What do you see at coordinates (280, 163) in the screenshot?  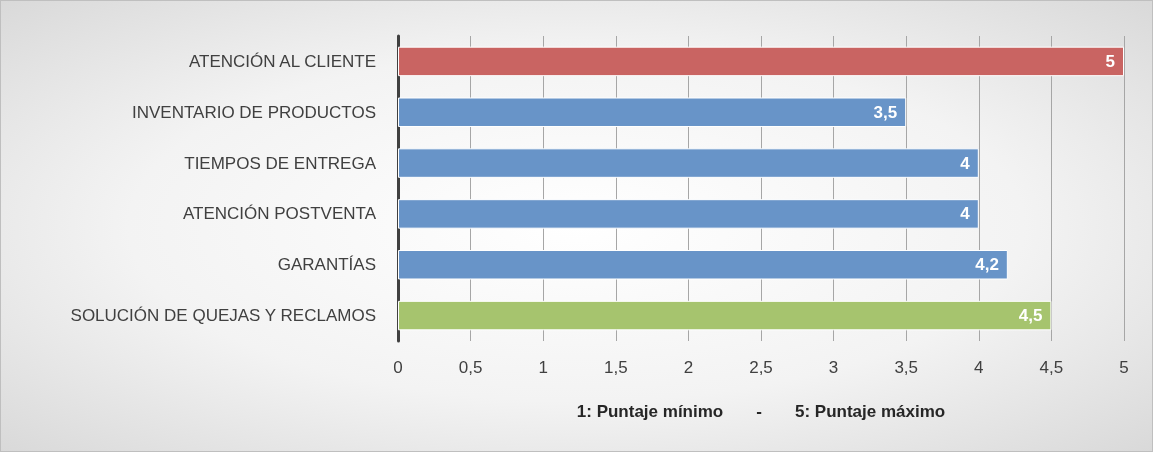 I see `y-tick-label: TIEMPOS DE ENTREGA` at bounding box center [280, 163].